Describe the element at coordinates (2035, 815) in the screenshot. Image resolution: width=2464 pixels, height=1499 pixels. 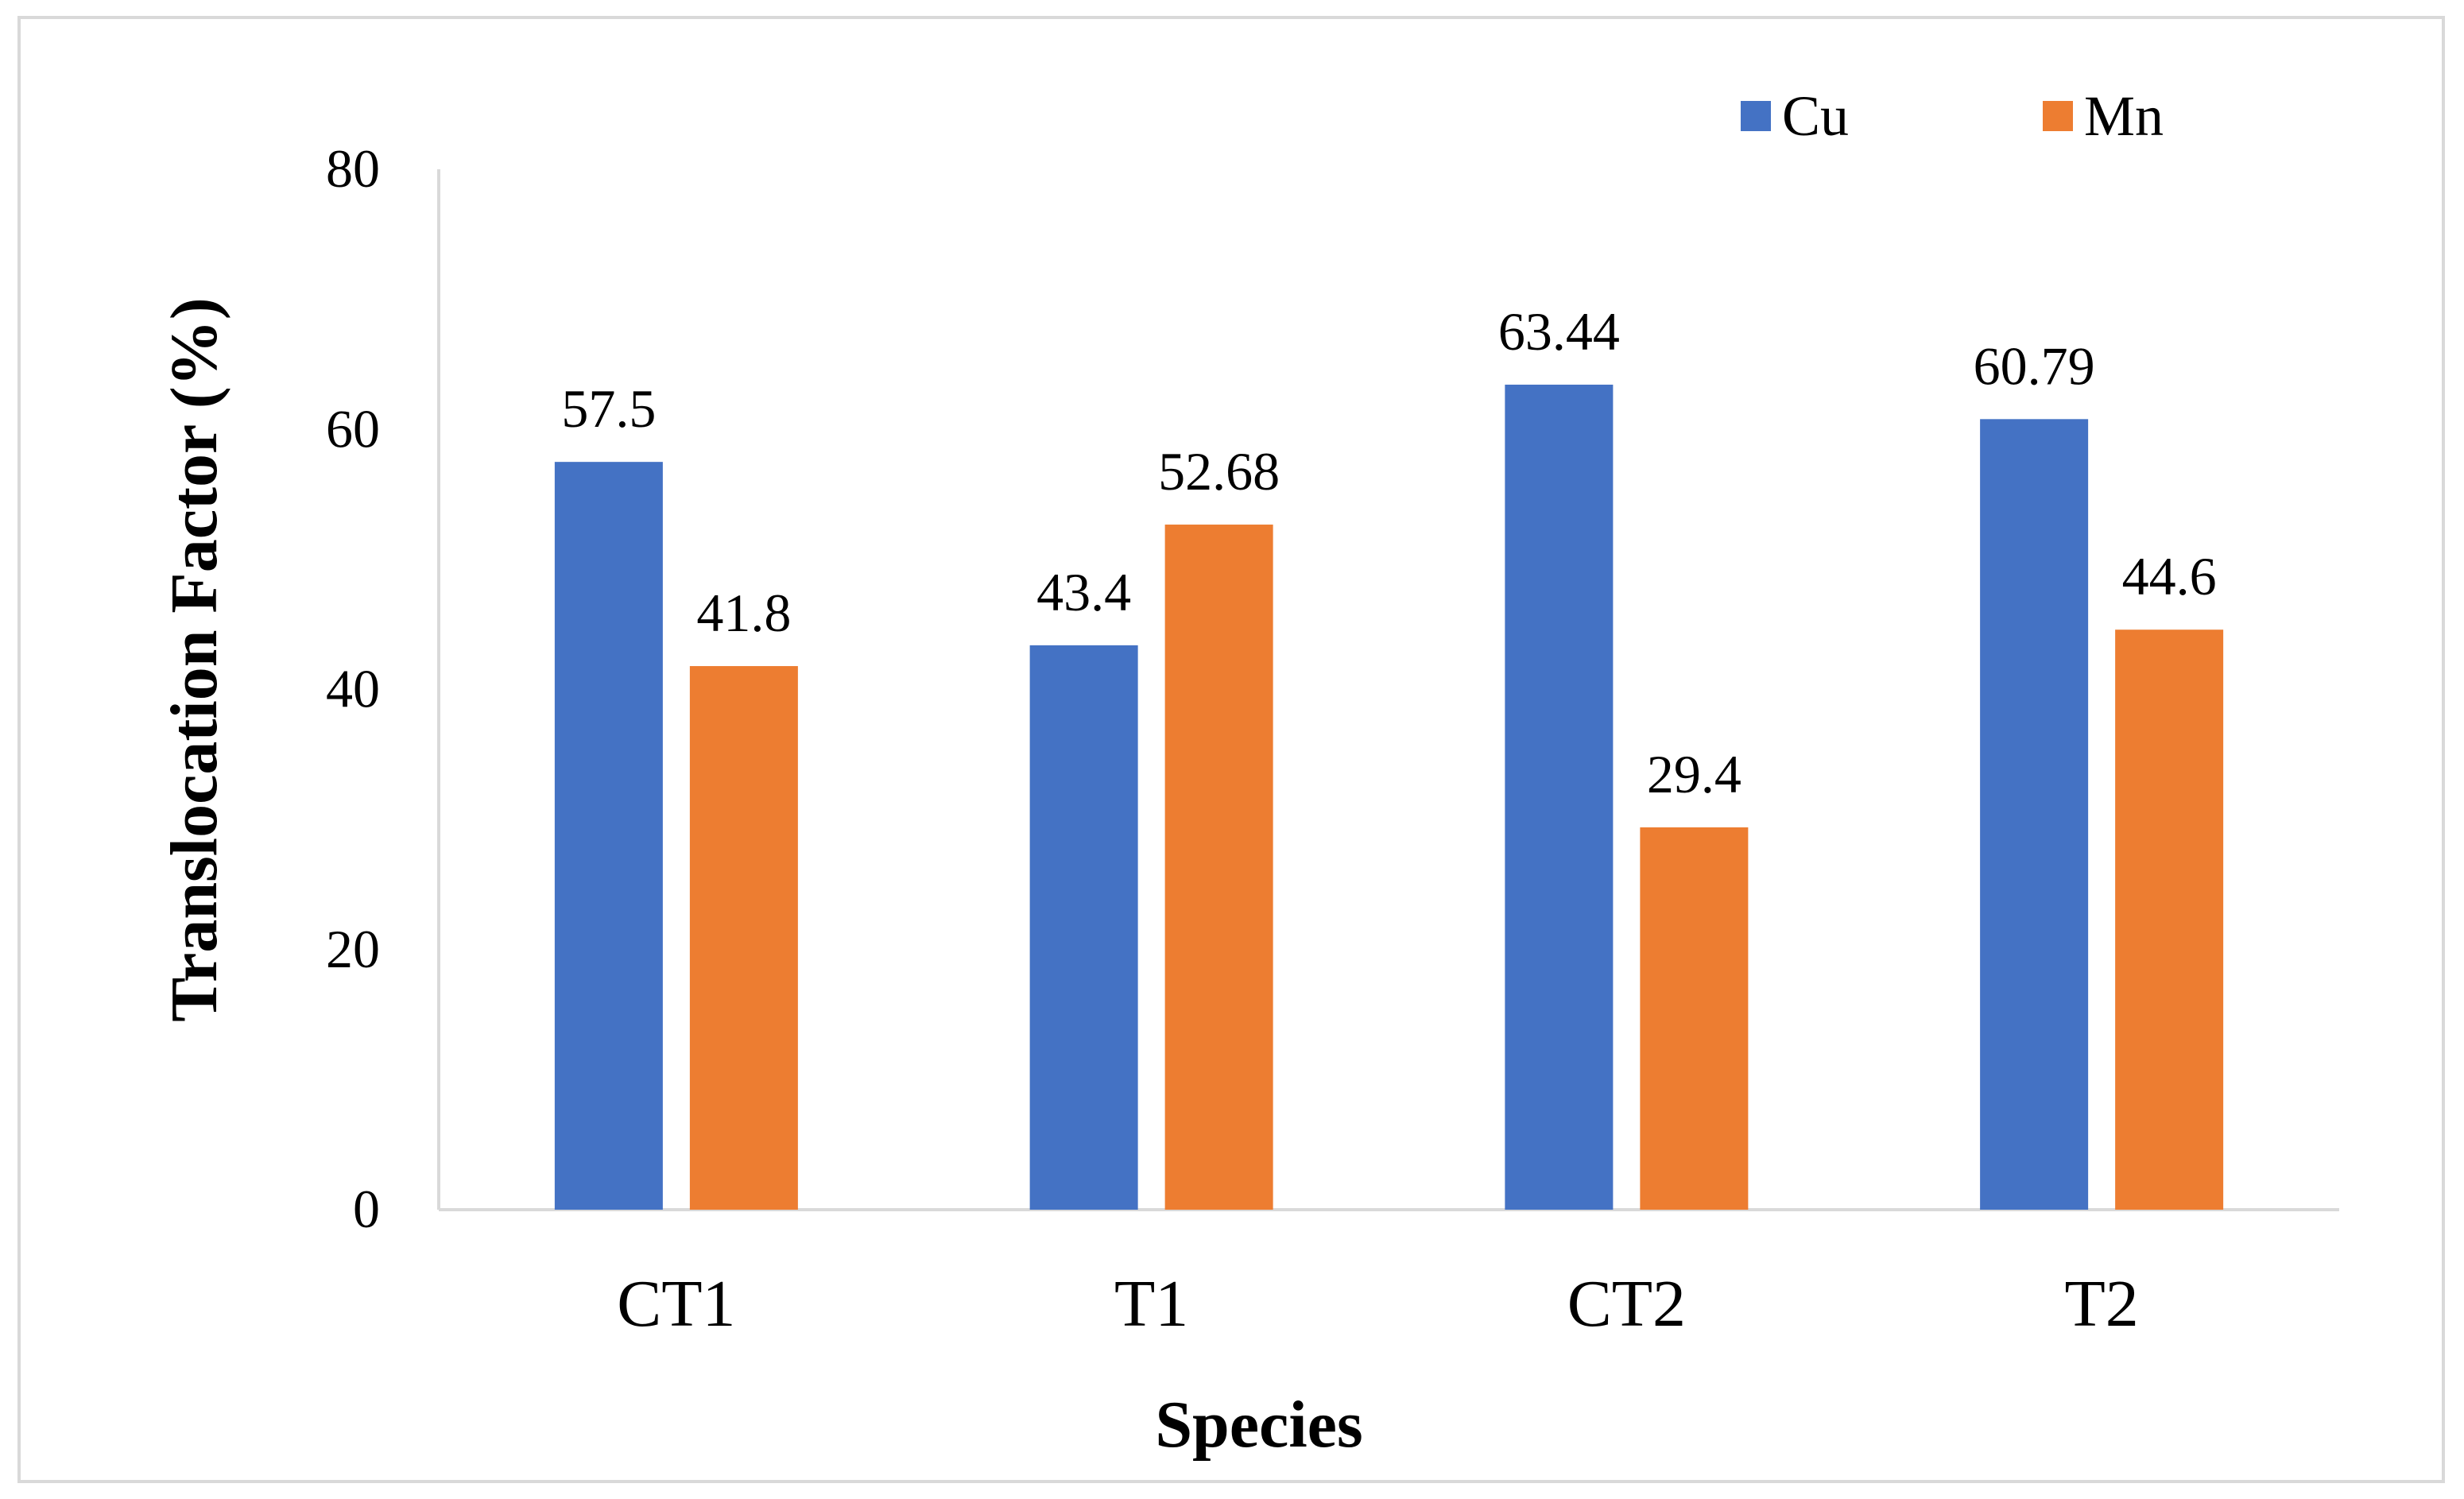
I see `bar-cu-t2` at that location.